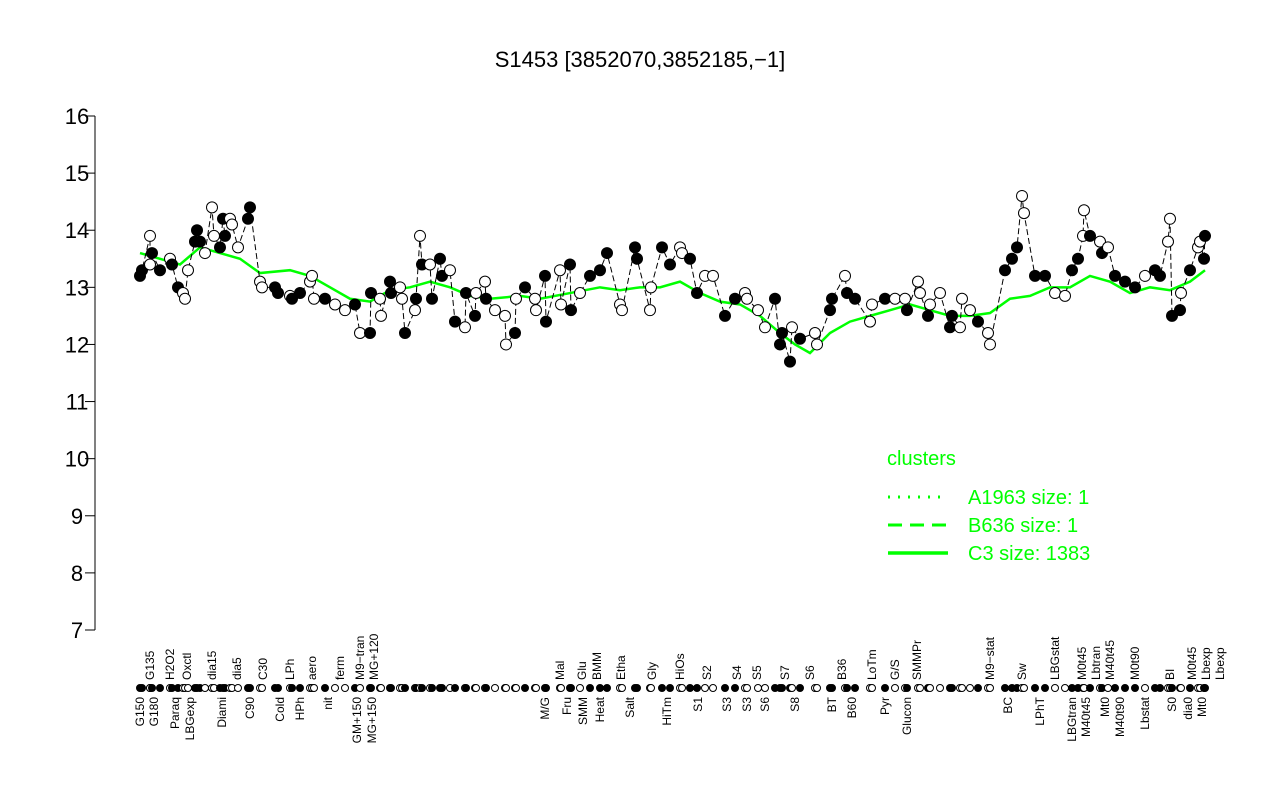 Image resolution: width=1280 pixels, height=805 pixels. What do you see at coordinates (1072, 719) in the screenshot?
I see `x-tick-label-bottom: LBGtran` at bounding box center [1072, 719].